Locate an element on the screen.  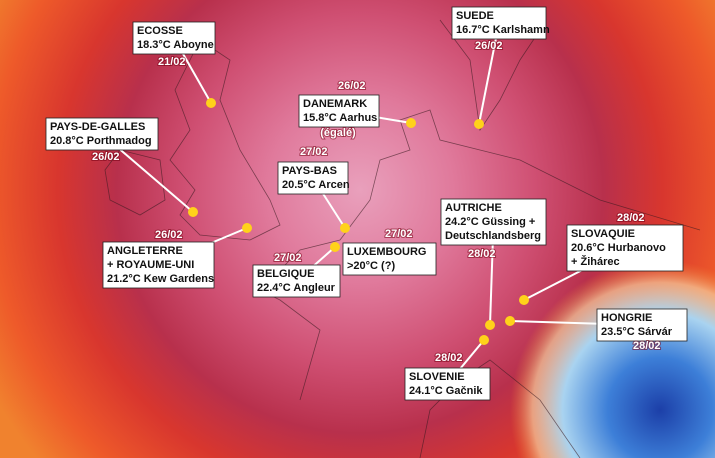
city-label: BELGIQUE 22.4°C Angleur 27/02 is located at coordinates (296, 270).